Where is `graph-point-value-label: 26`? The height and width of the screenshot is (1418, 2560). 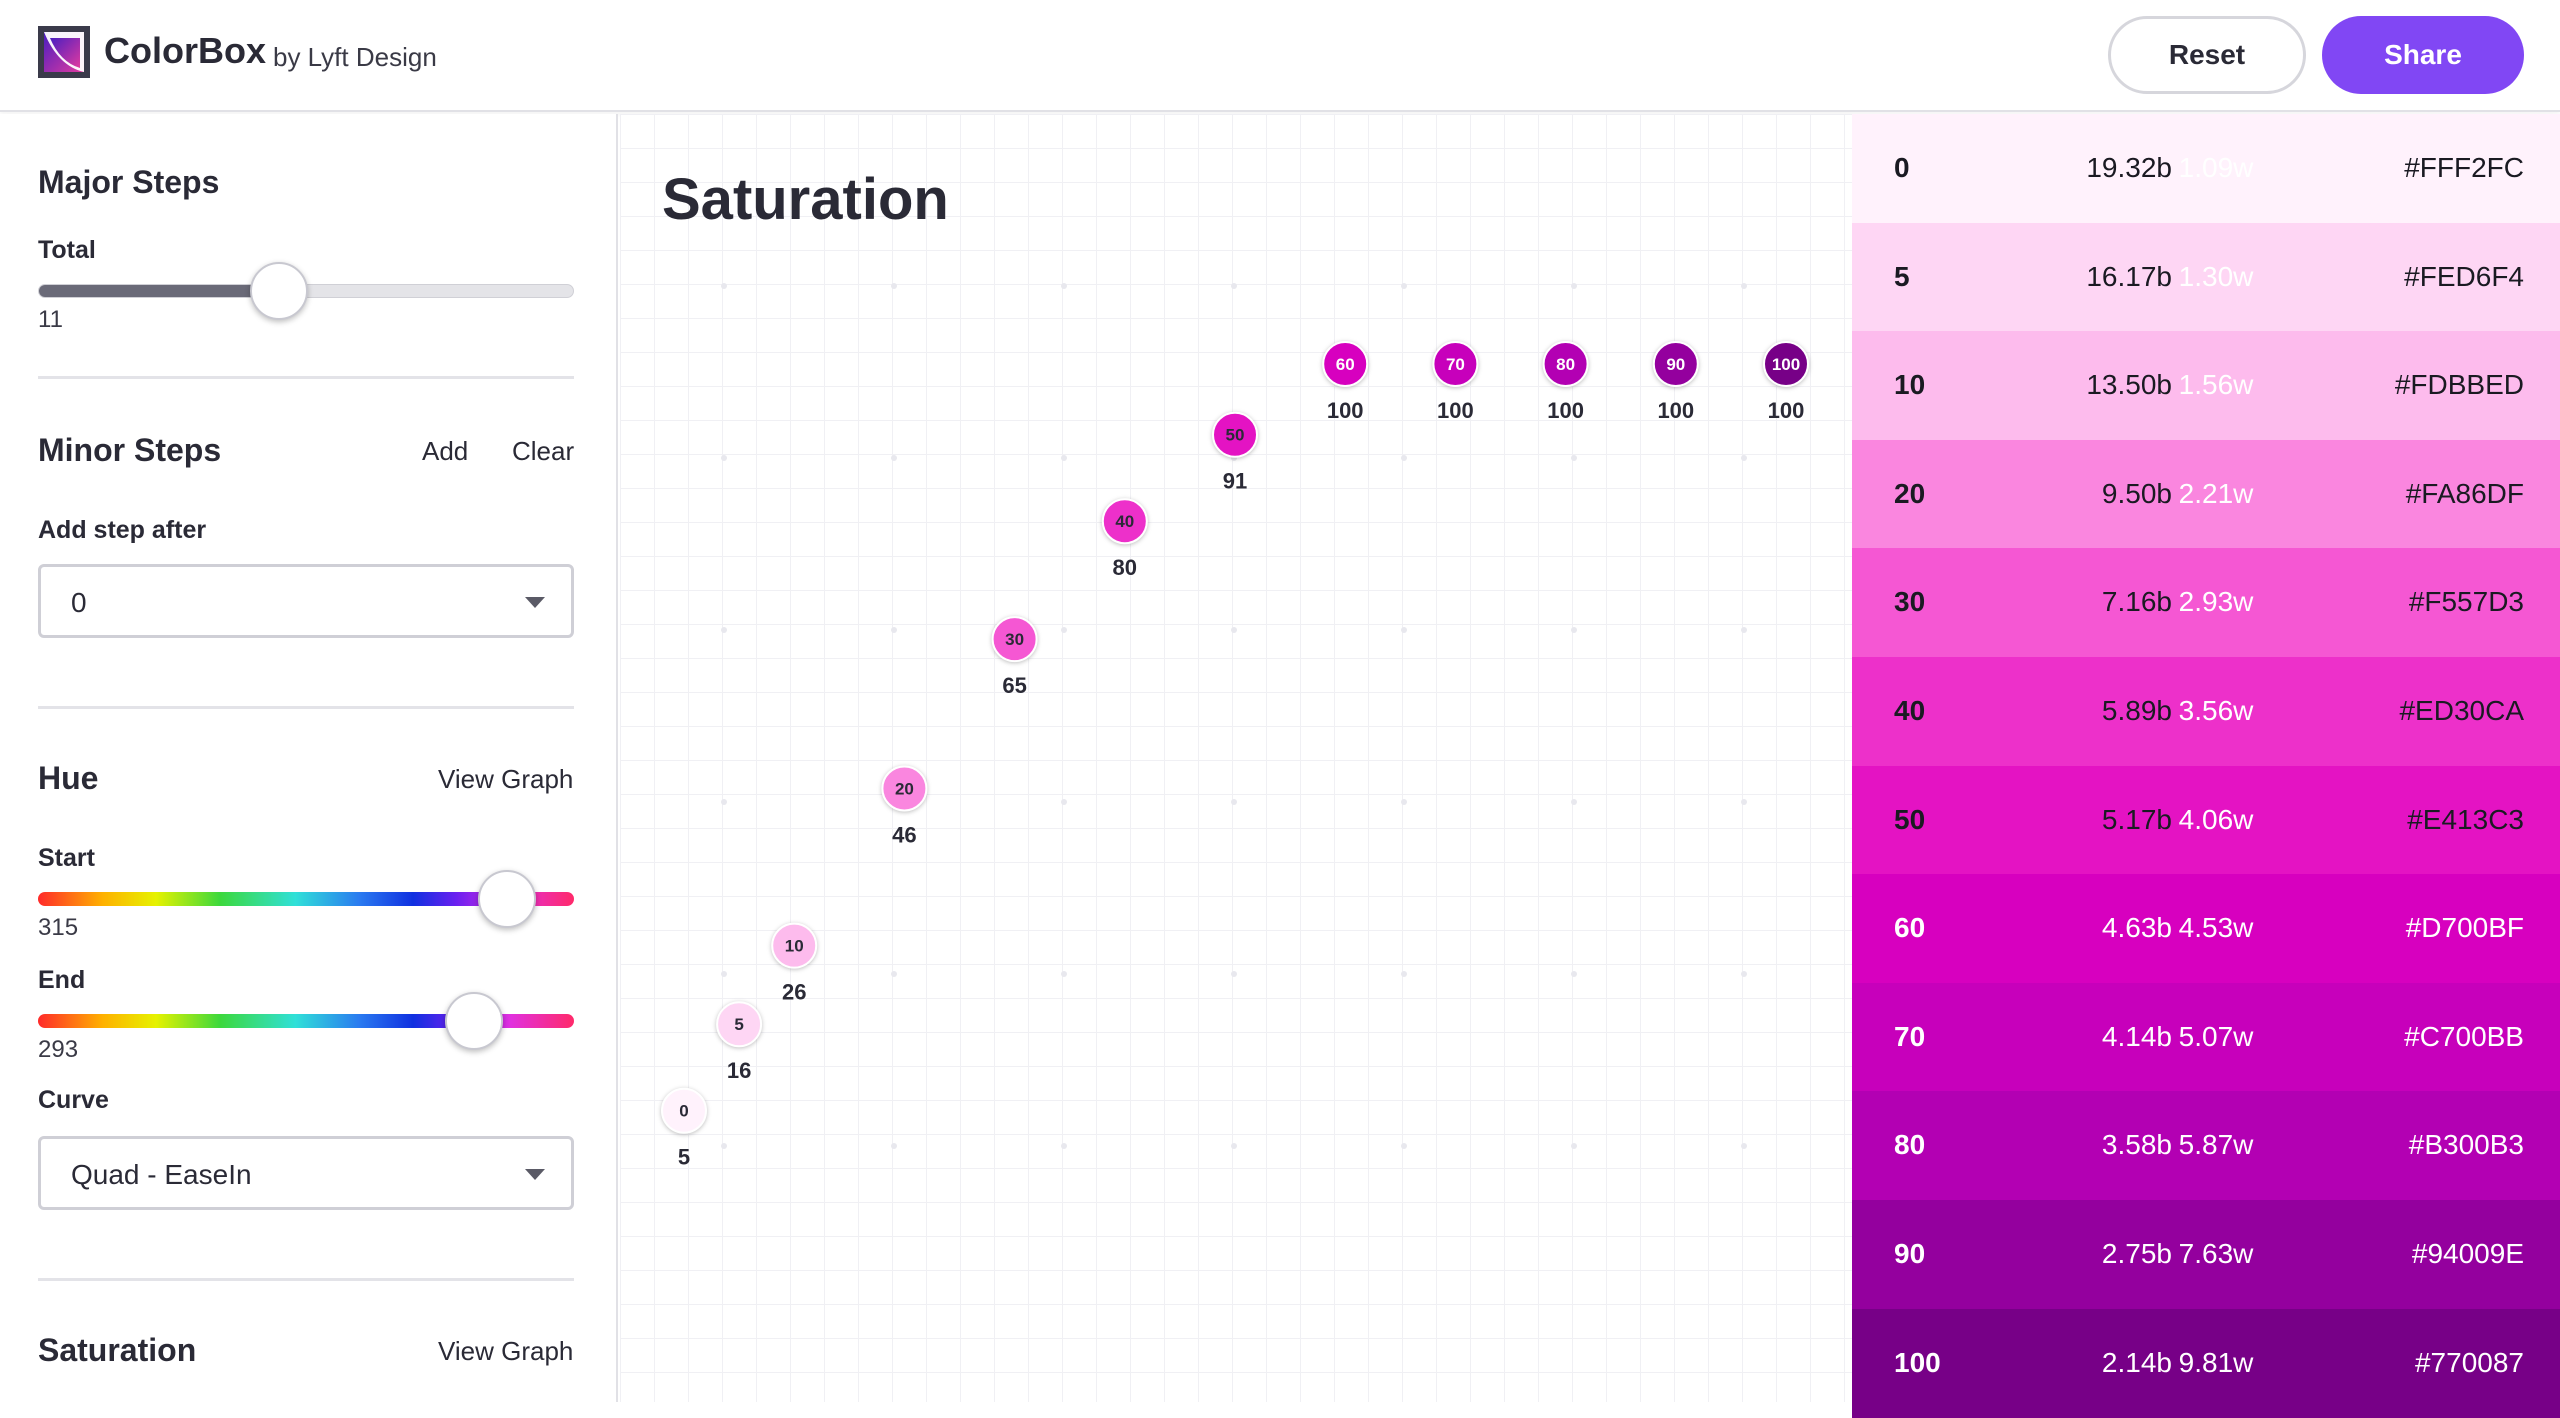 graph-point-value-label: 26 is located at coordinates (794, 992).